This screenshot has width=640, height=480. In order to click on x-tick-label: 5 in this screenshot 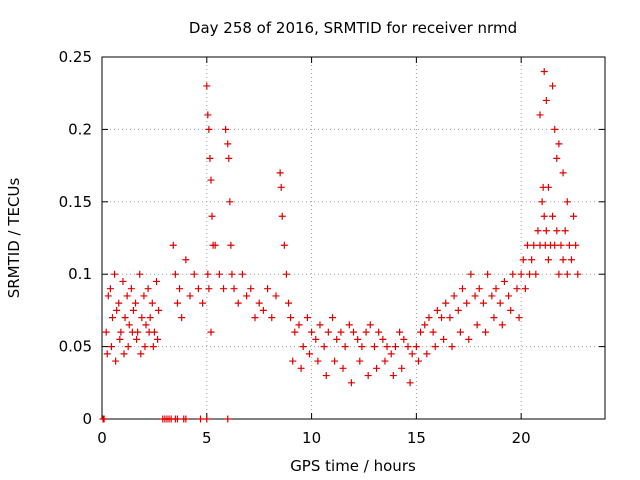, I will do `click(207, 438)`.